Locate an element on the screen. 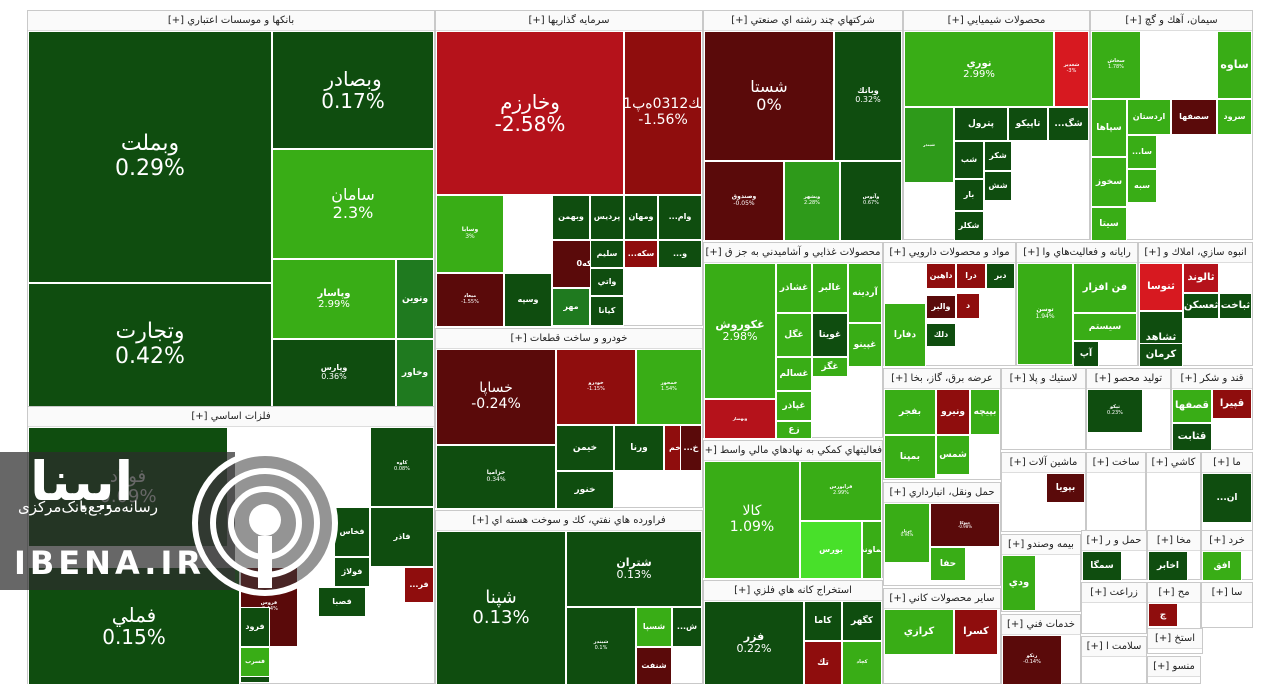 This screenshot has width=1280, height=699. stock-tile: سرود is located at coordinates (1234, 117).